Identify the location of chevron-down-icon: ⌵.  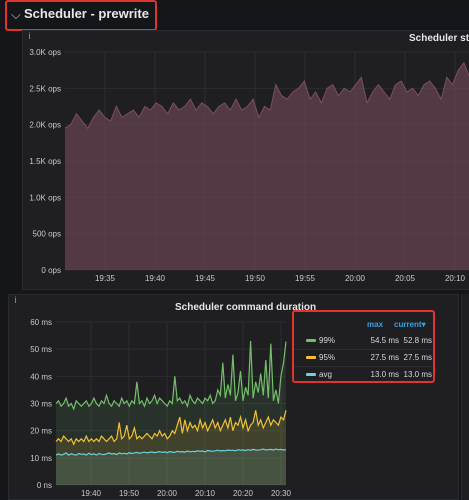
(16, 14).